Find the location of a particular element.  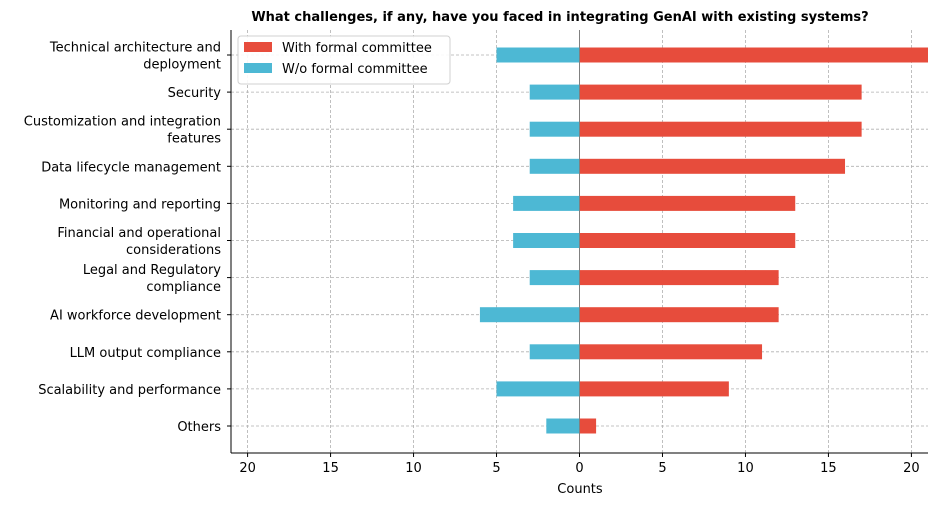

legend-label: With formal committee is located at coordinates (357, 48).